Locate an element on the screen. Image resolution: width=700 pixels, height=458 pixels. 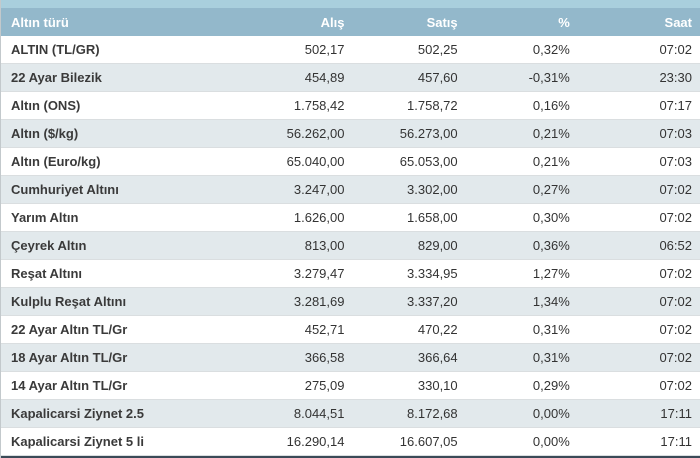
col-header-sell: Satış is located at coordinates (410, 22).